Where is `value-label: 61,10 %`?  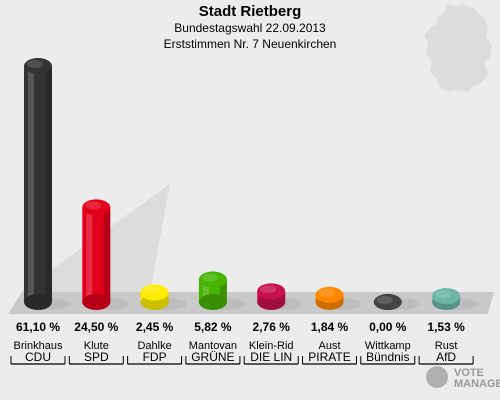
value-label: 61,10 % is located at coordinates (38, 327).